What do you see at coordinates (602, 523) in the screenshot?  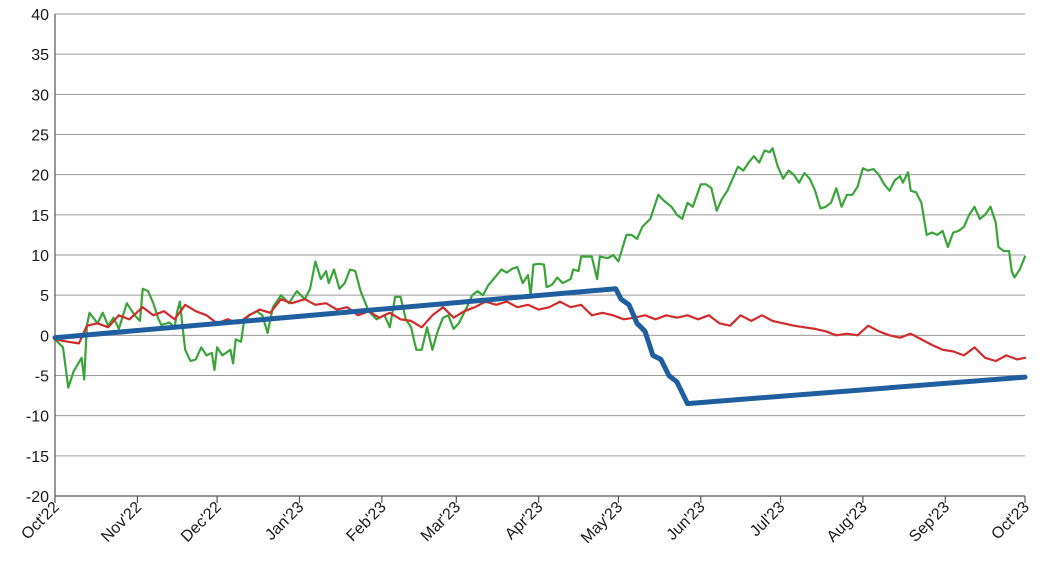 I see `x-tick-label: May'23` at bounding box center [602, 523].